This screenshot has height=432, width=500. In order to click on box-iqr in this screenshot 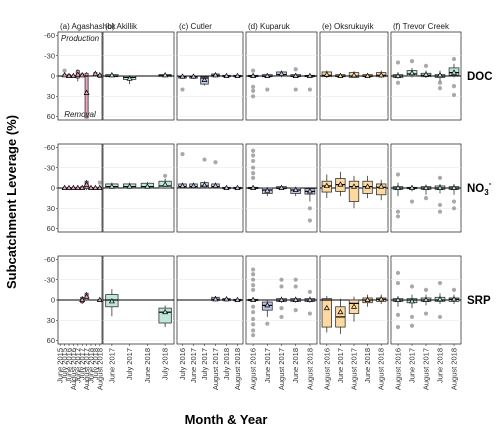, I will do `click(86, 95)`.